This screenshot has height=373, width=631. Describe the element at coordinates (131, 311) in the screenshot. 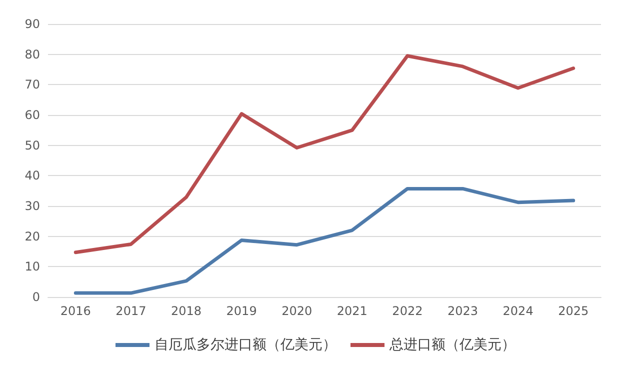

I see `x-tick-label: 2017` at that location.